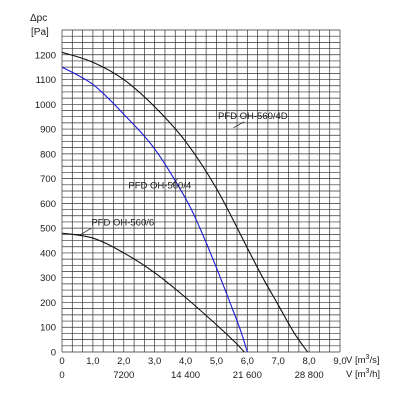 Image resolution: width=400 pixels, height=400 pixels. What do you see at coordinates (61, 361) in the screenshot?
I see `x-tick-label: 0` at bounding box center [61, 361].